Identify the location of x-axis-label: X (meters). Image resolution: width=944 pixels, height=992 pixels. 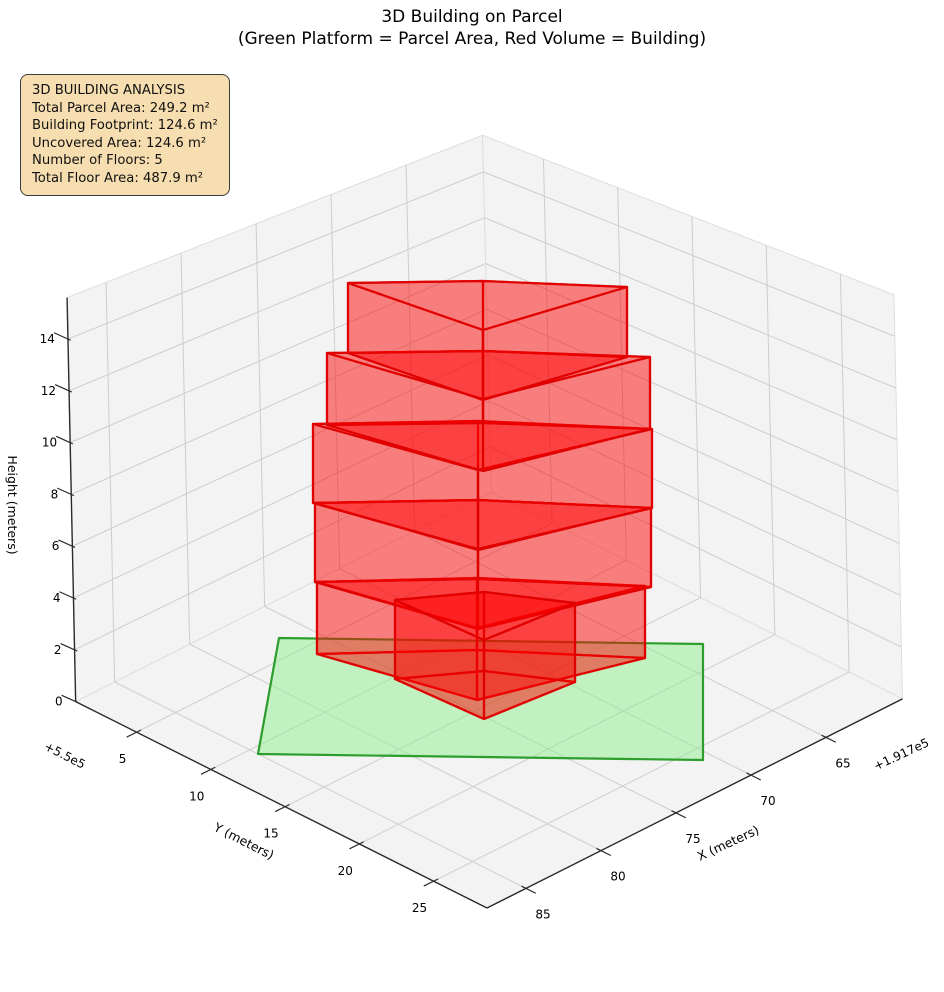
(728, 843).